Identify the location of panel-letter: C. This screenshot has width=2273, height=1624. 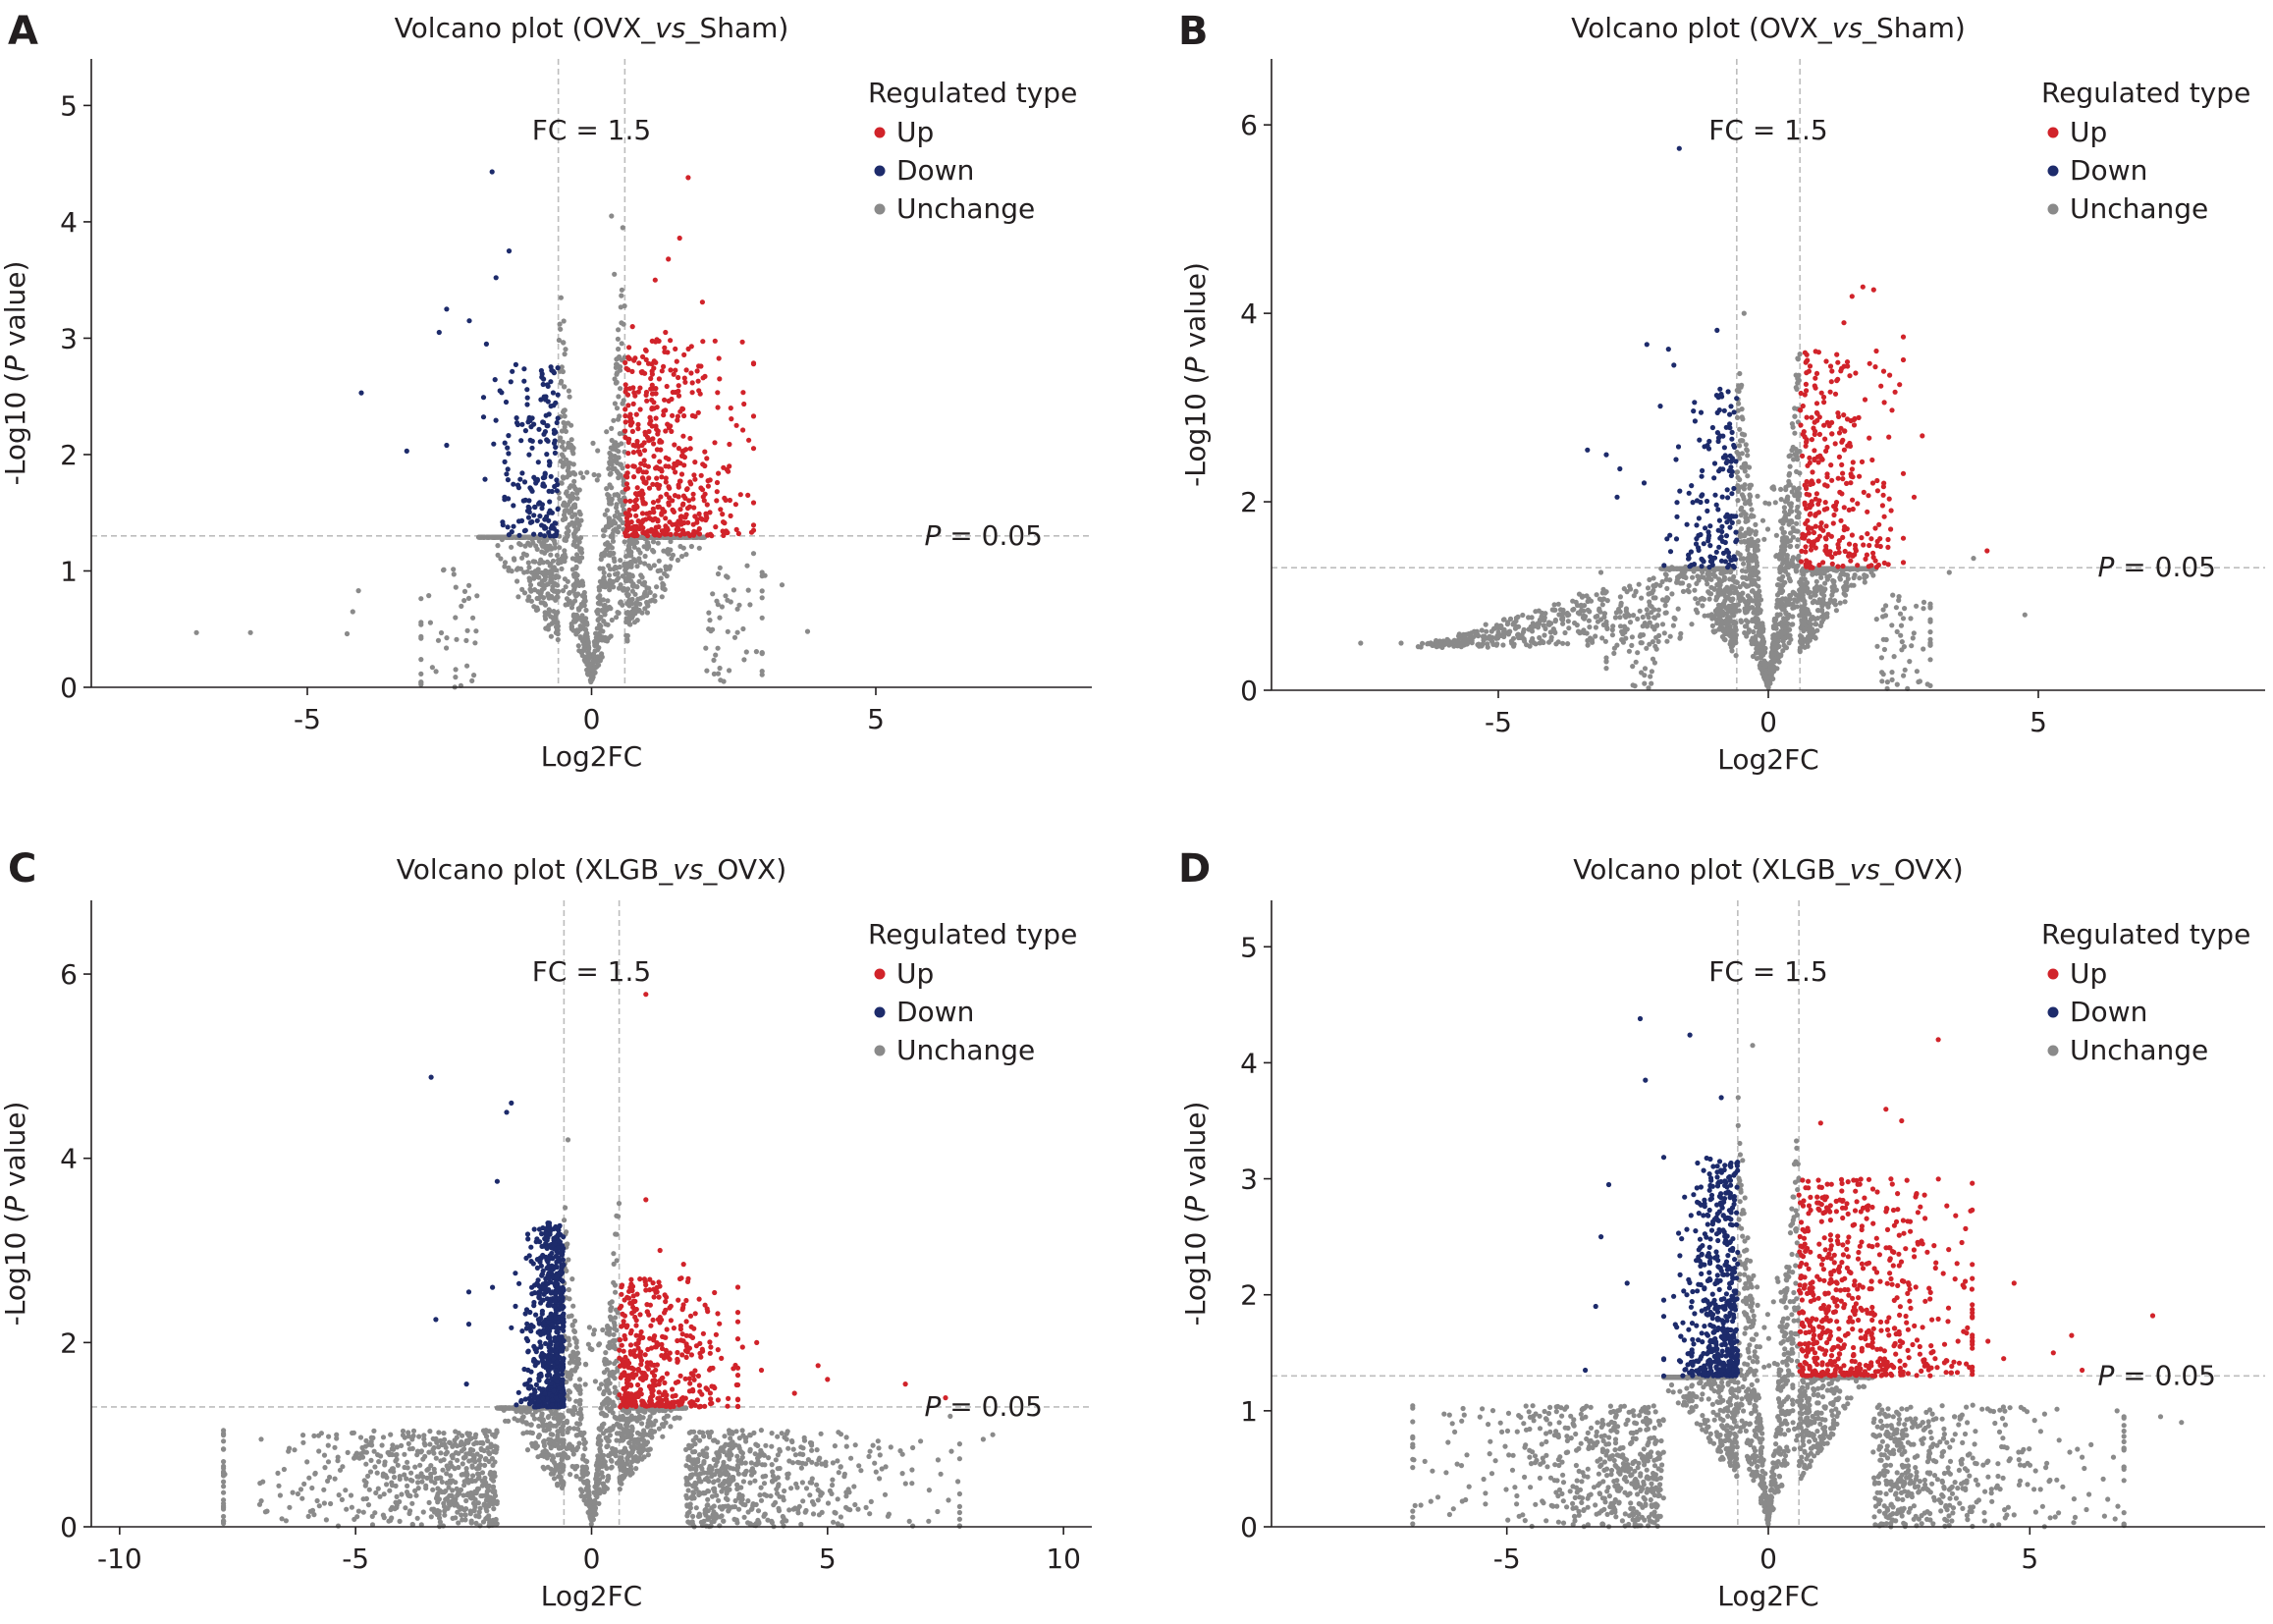
(22, 869).